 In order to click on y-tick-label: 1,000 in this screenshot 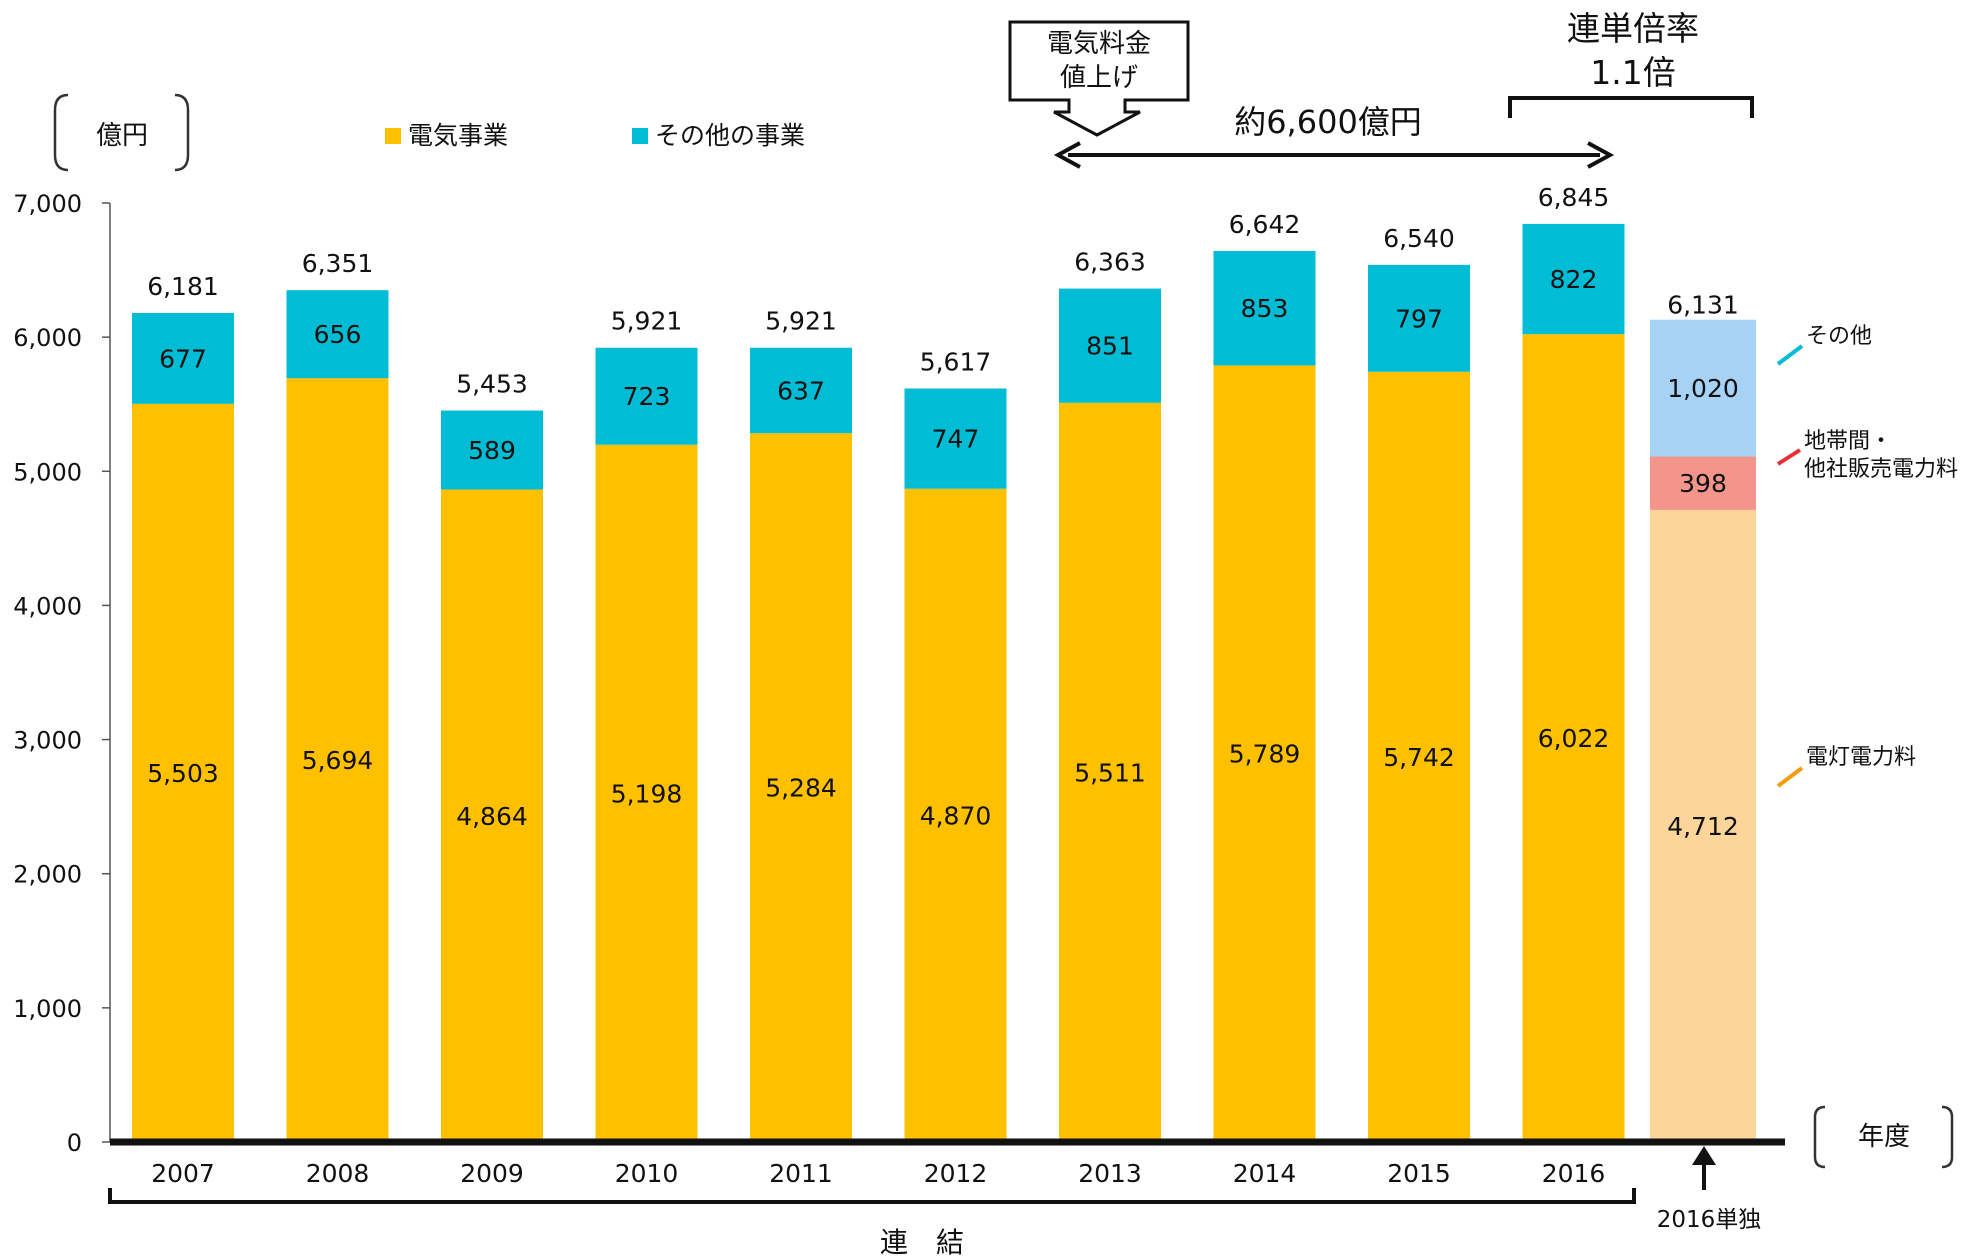, I will do `click(47, 1009)`.